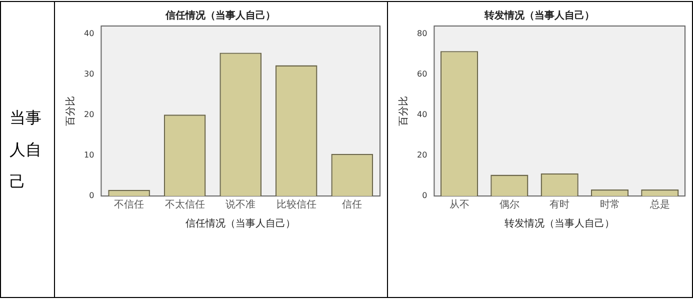 The height and width of the screenshot is (301, 693). I want to click on x-axis-title: 转发情况（当事人自己）, so click(559, 224).